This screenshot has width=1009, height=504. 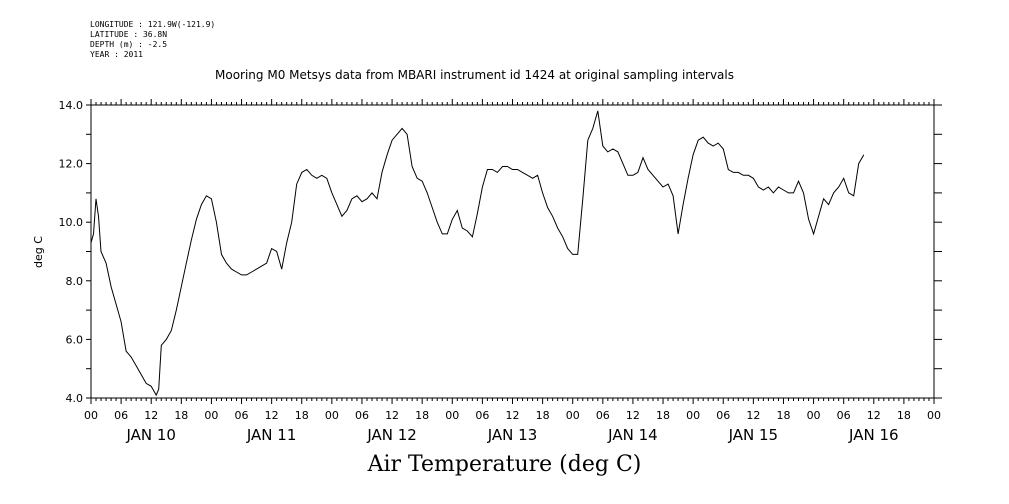 What do you see at coordinates (71, 105) in the screenshot?
I see `y-tick-label: 14.0` at bounding box center [71, 105].